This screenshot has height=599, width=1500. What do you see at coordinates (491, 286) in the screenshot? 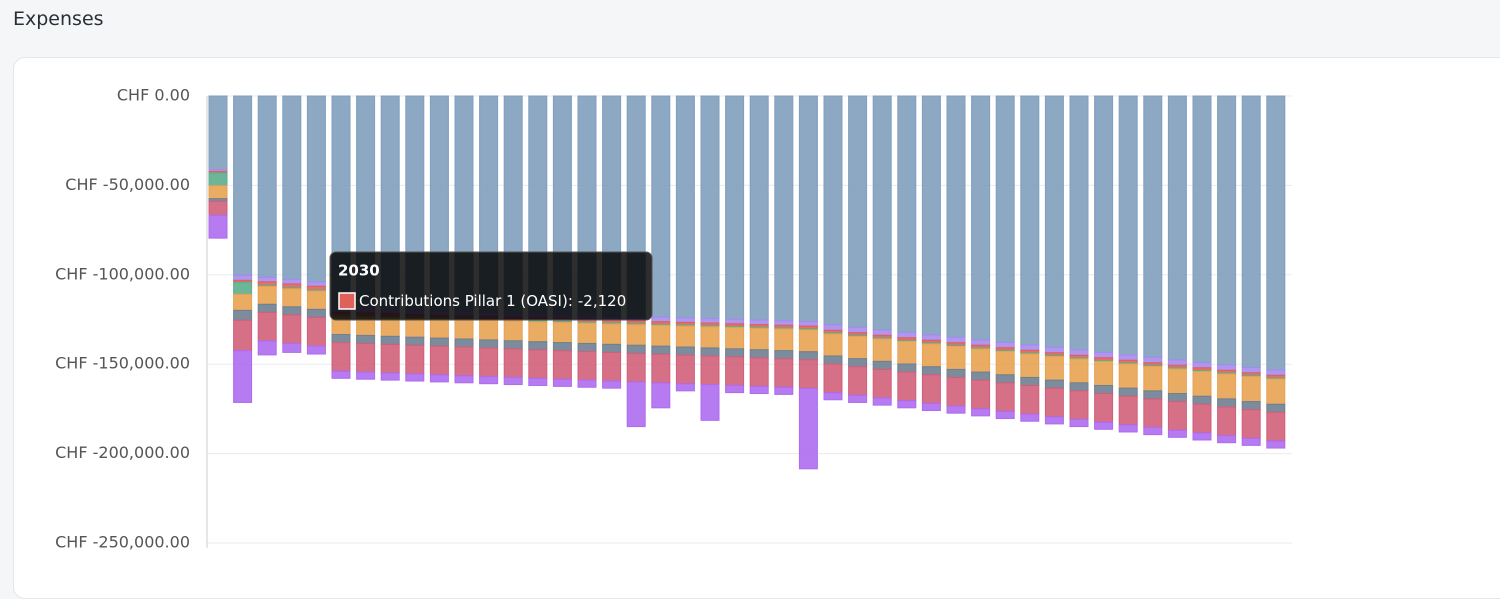
I see `tooltip-box` at bounding box center [491, 286].